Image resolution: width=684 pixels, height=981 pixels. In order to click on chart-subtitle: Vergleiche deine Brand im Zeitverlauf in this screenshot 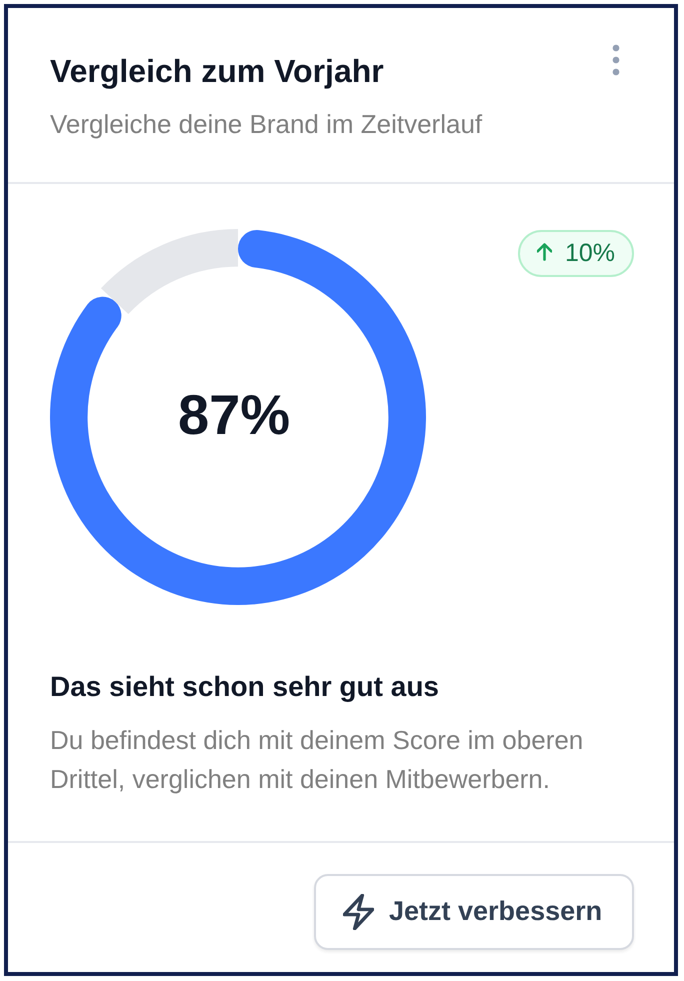, I will do `click(266, 124)`.